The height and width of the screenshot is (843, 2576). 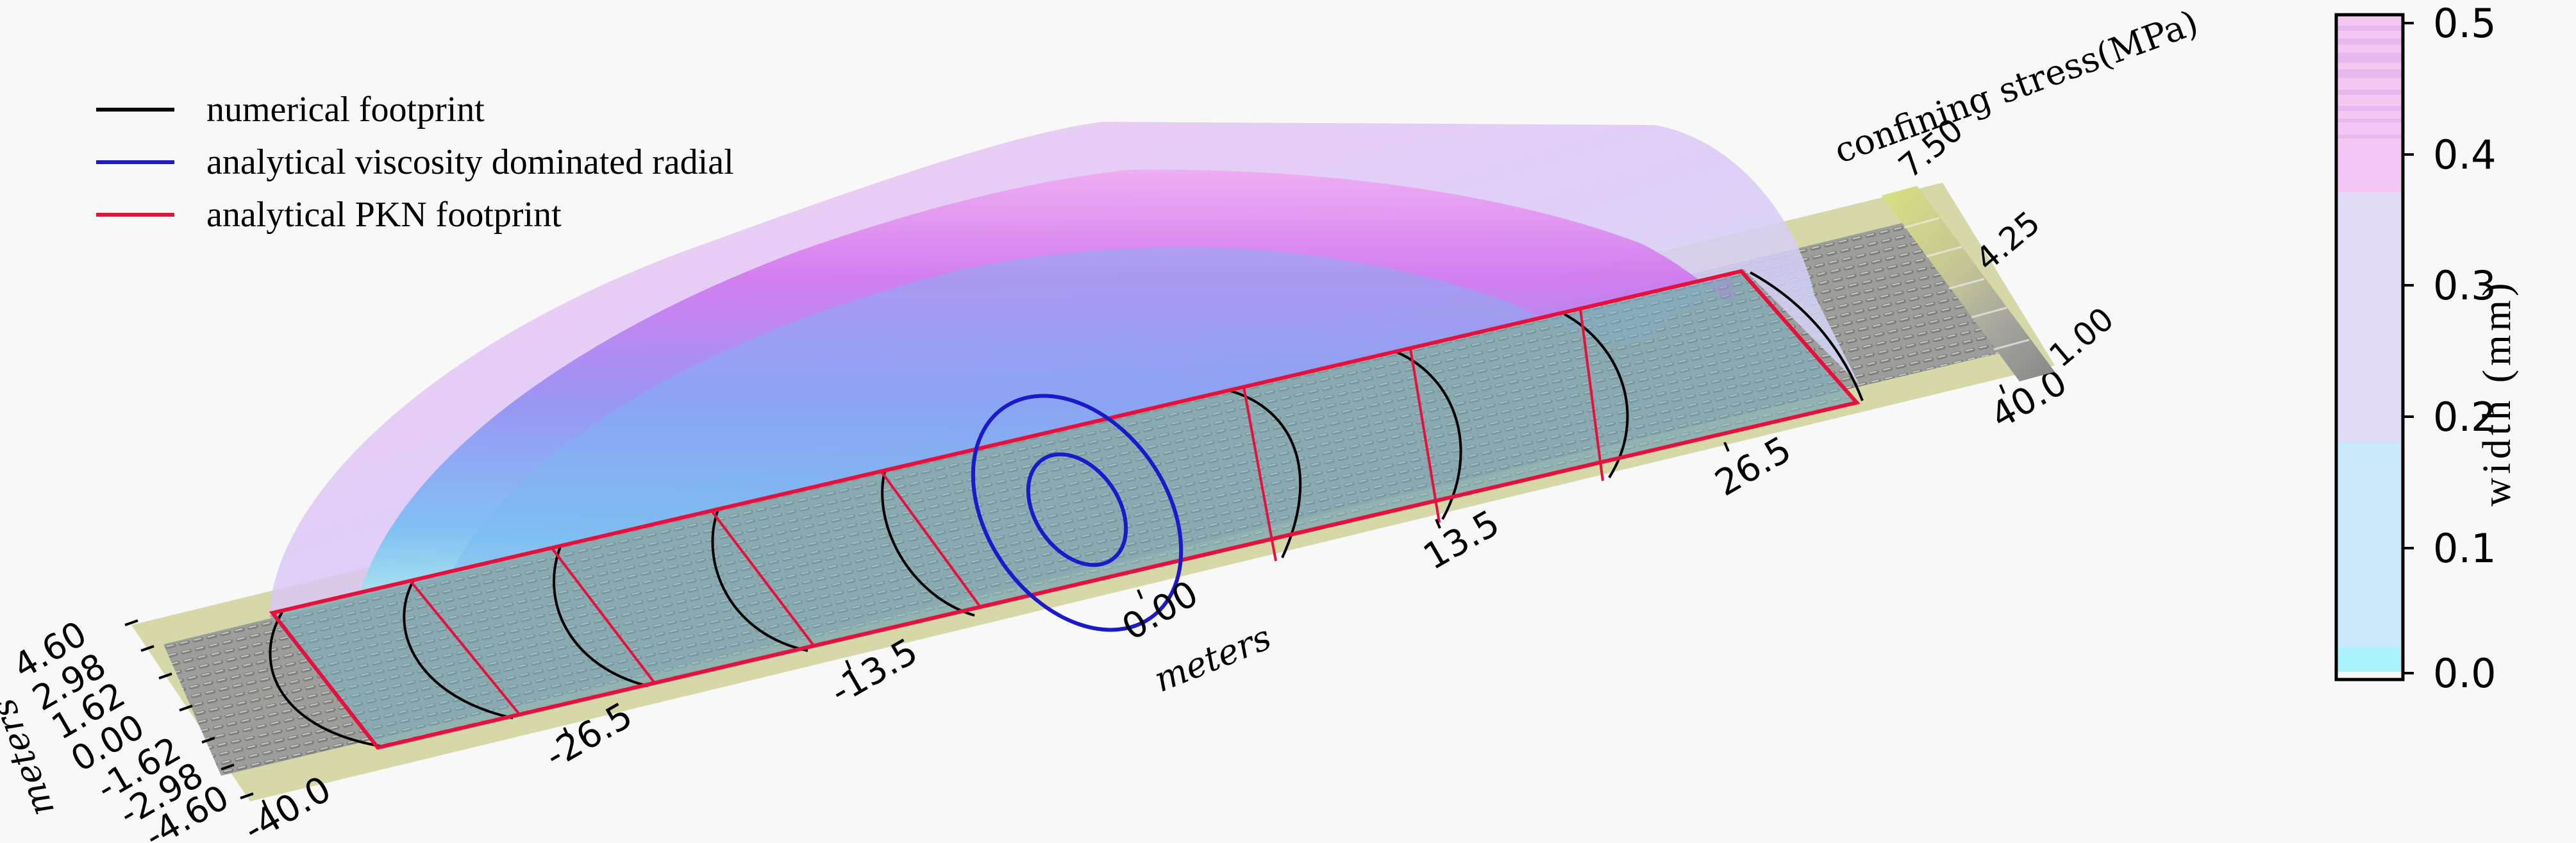 What do you see at coordinates (2465, 417) in the screenshot?
I see `width-tick-label: 0.2` at bounding box center [2465, 417].